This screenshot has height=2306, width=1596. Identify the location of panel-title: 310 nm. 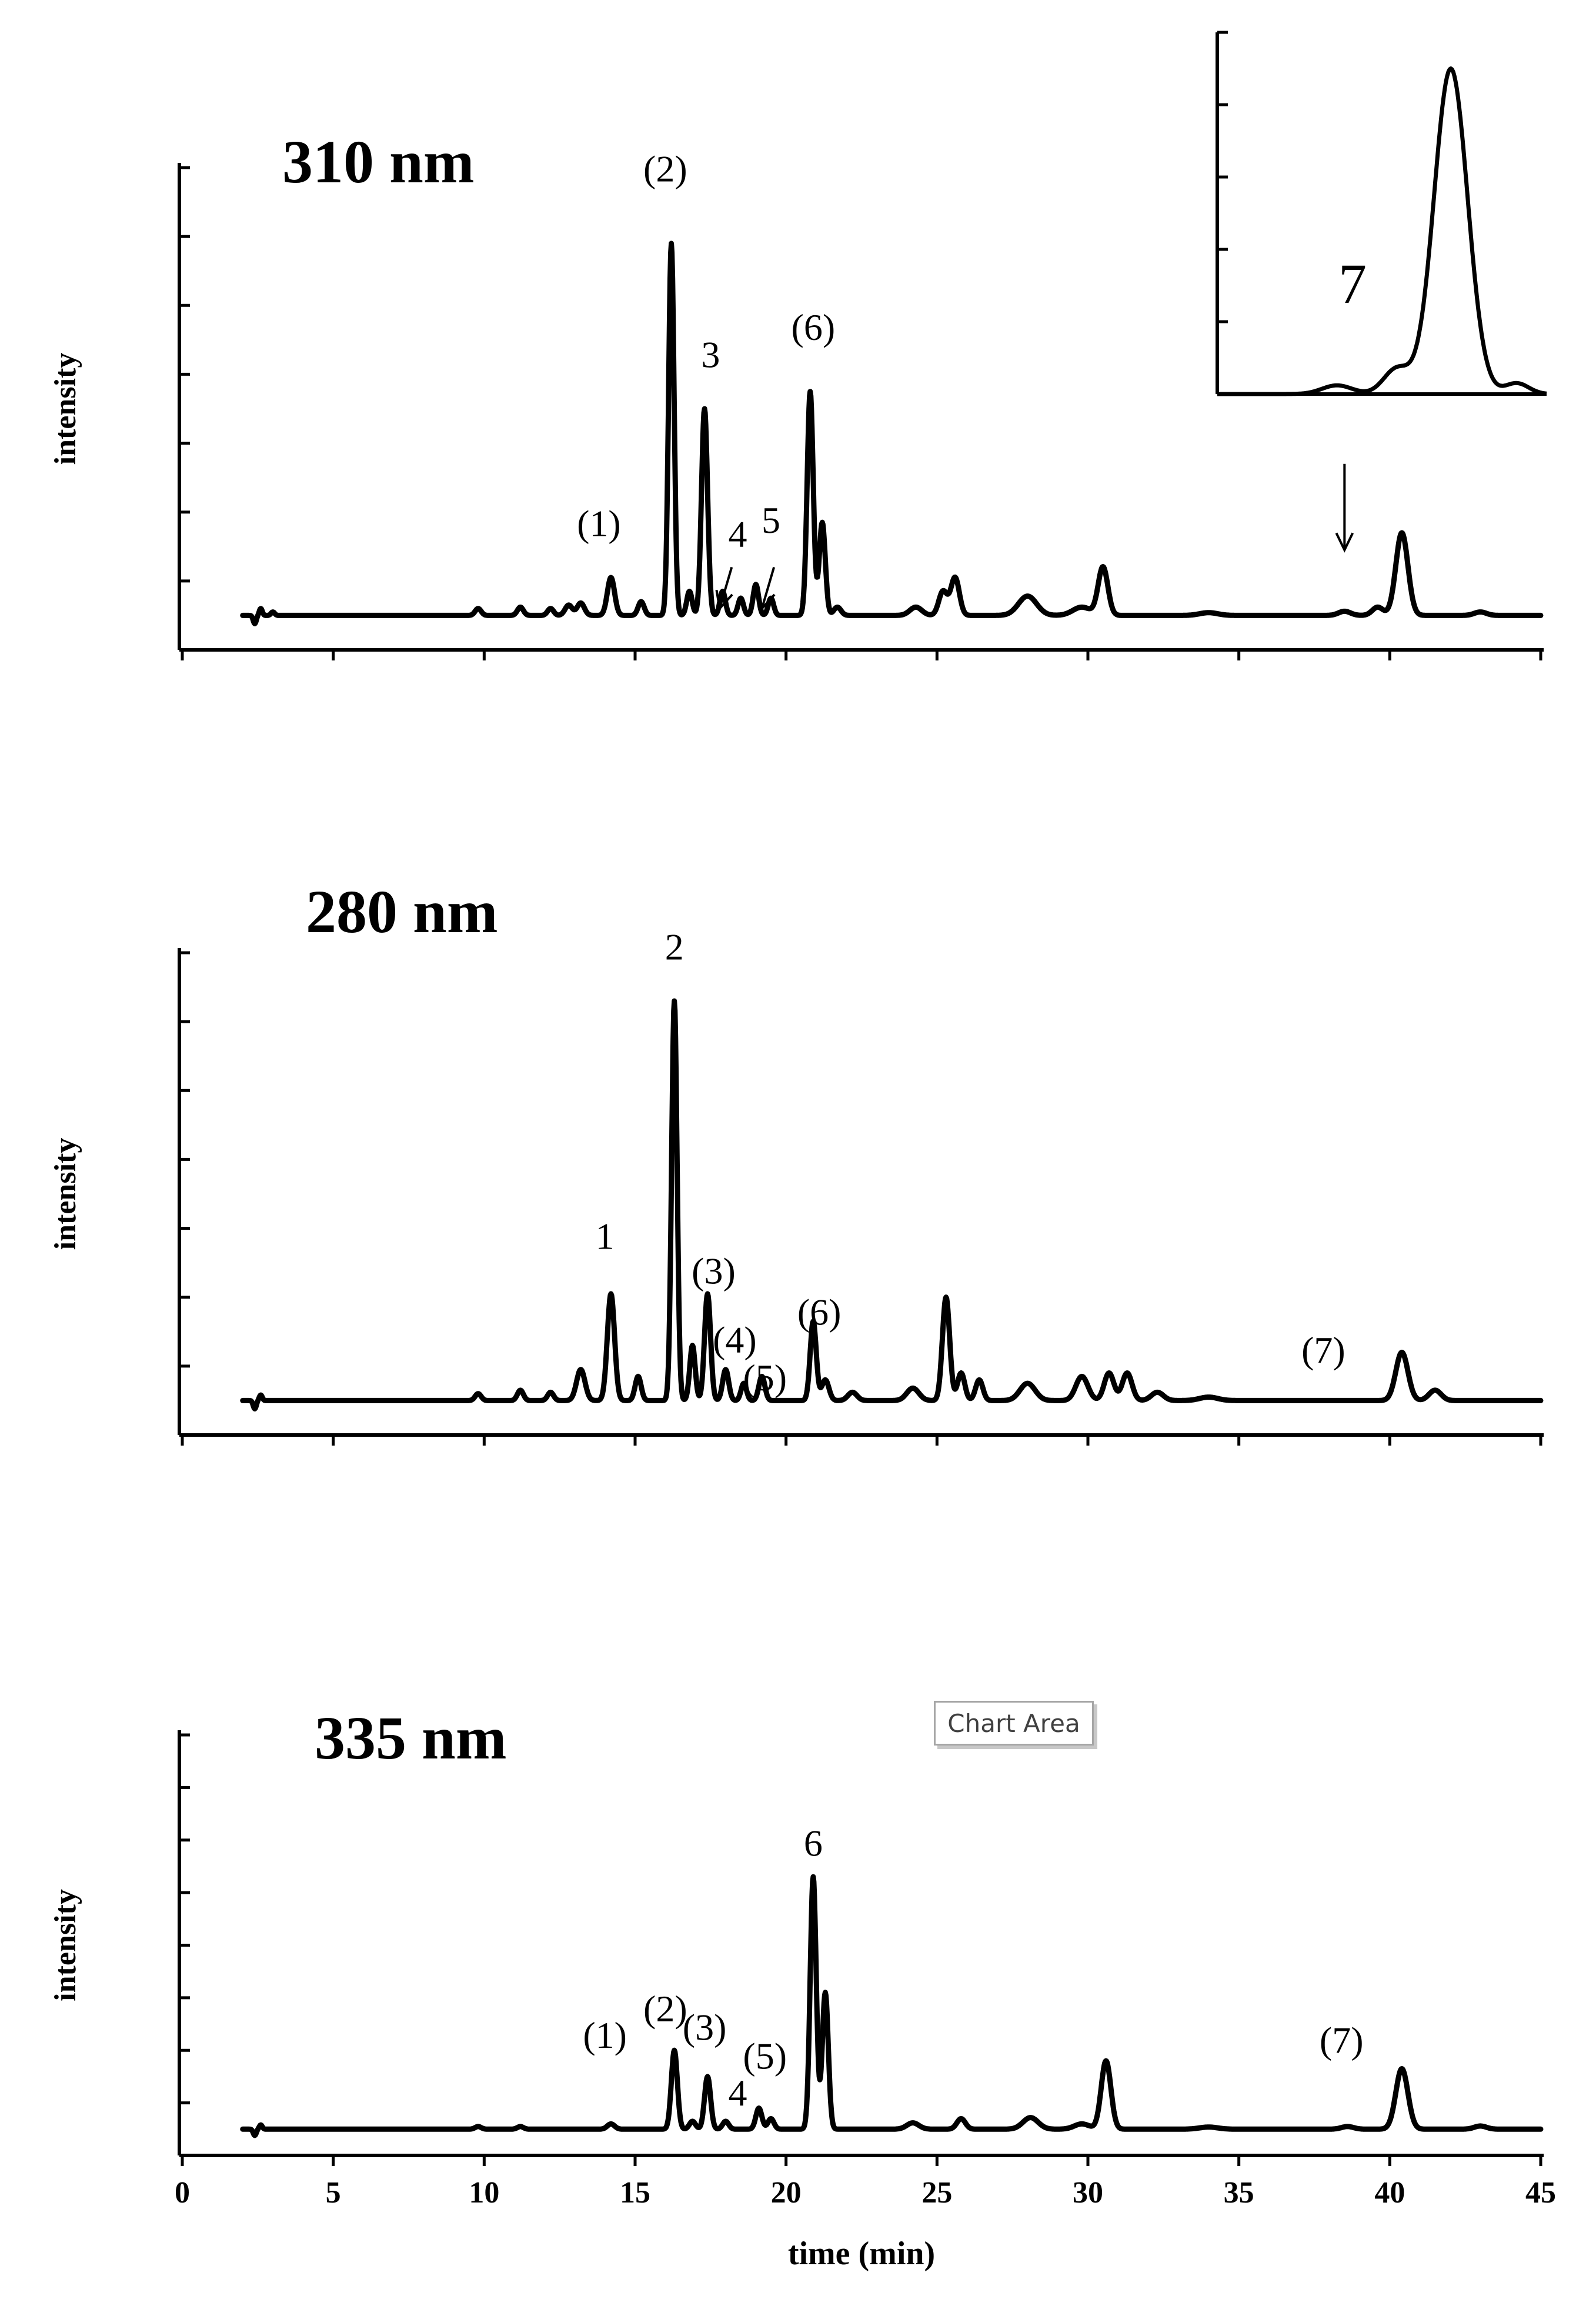
(378, 162).